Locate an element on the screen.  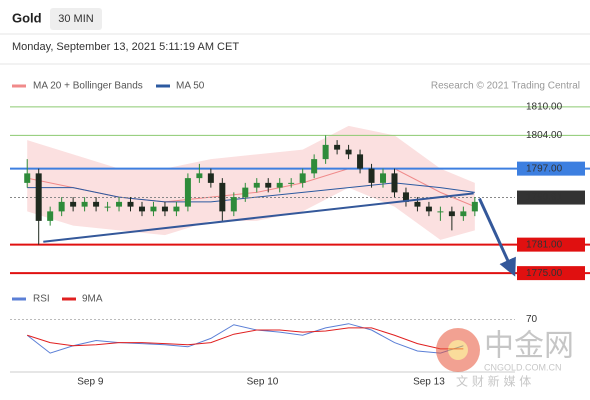
price-label: 1781.00 is located at coordinates (544, 244).